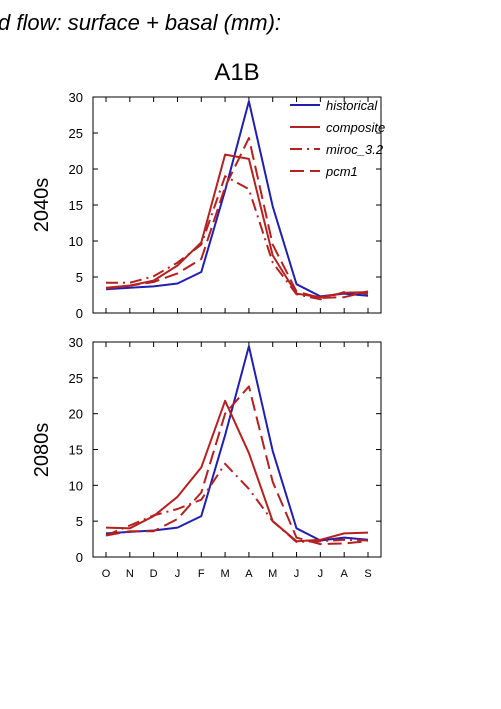 This screenshot has width=501, height=709. I want to click on legend-label: miroc_3.2, so click(355, 149).